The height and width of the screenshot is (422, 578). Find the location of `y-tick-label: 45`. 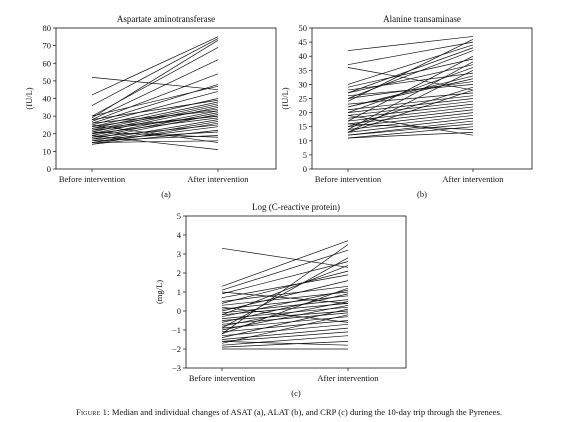

y-tick-label: 45 is located at coordinates (303, 42).